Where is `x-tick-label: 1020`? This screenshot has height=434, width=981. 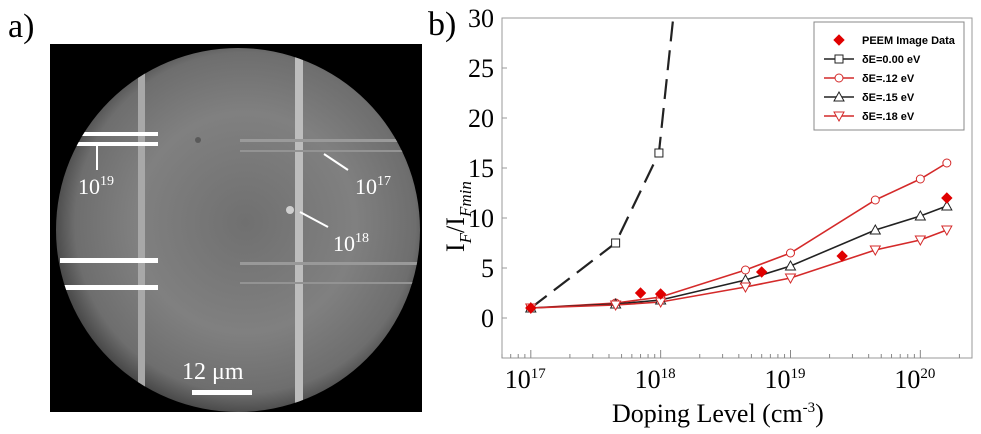 x-tick-label: 1020 is located at coordinates (914, 379).